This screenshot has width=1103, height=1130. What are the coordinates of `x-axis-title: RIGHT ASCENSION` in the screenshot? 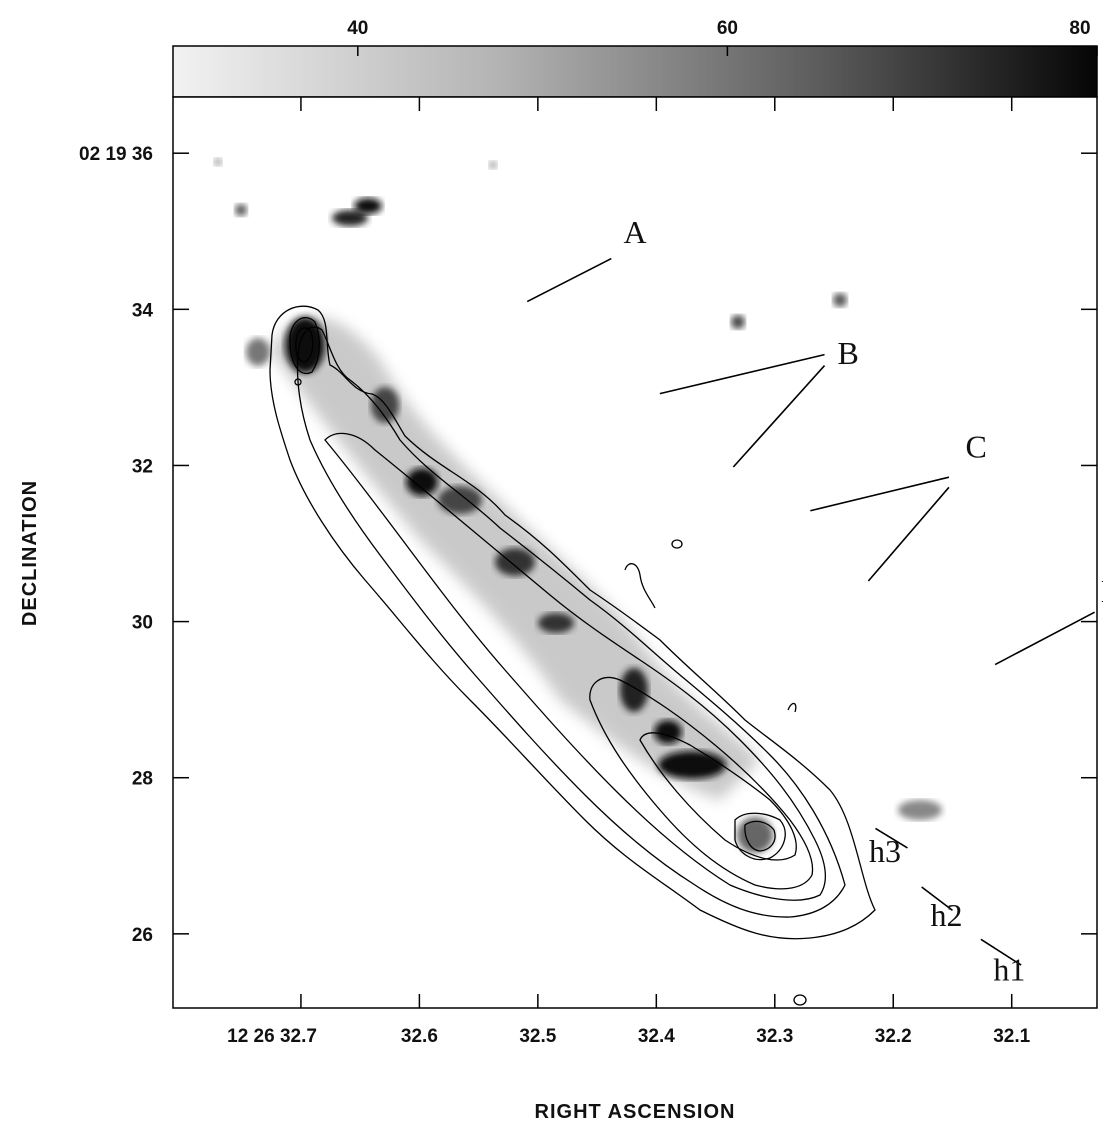 It's located at (635, 1112).